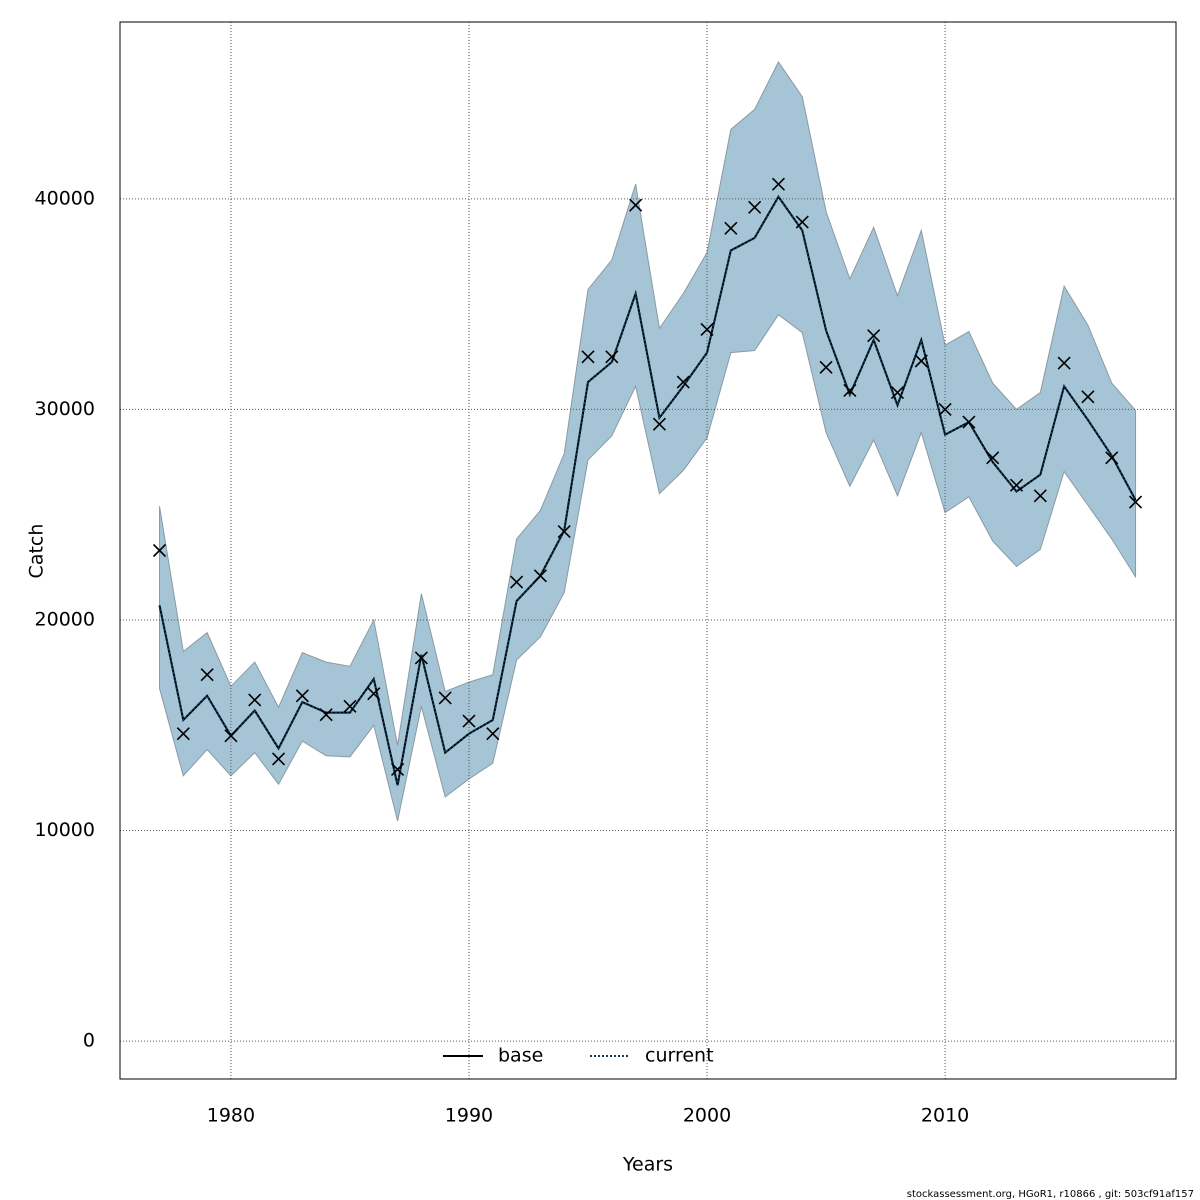 This screenshot has height=1200, width=1200. I want to click on x-tick-label: 1990, so click(469, 1116).